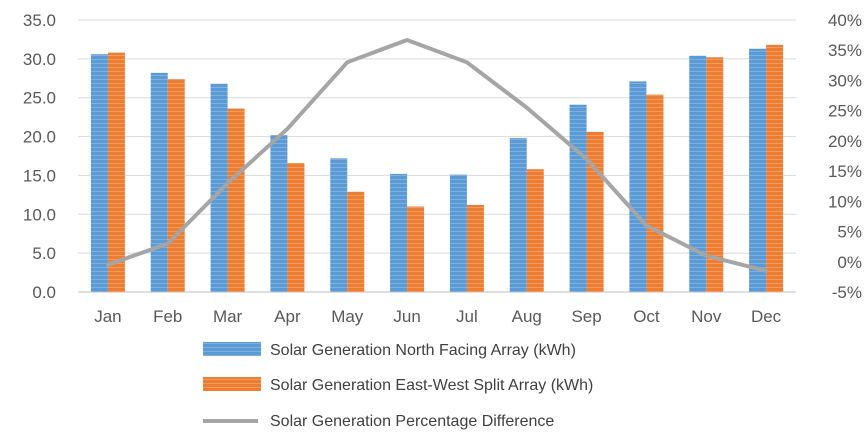 The width and height of the screenshot is (868, 448). What do you see at coordinates (39, 20) in the screenshot?
I see `y-left-tick-label: 35.0` at bounding box center [39, 20].